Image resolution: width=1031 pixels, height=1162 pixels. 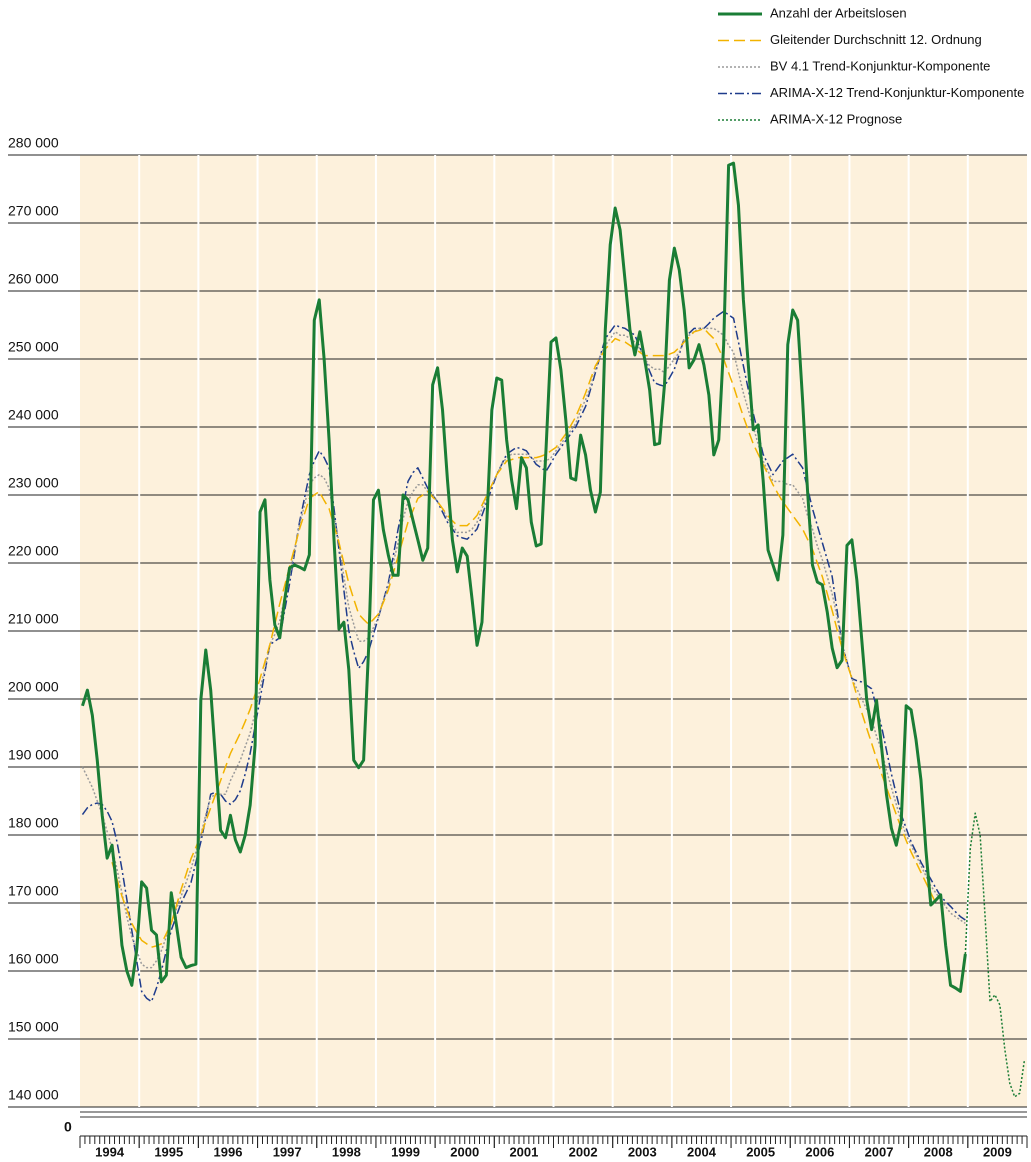 I want to click on x-tick-label: 2007, so click(x=879, y=1151).